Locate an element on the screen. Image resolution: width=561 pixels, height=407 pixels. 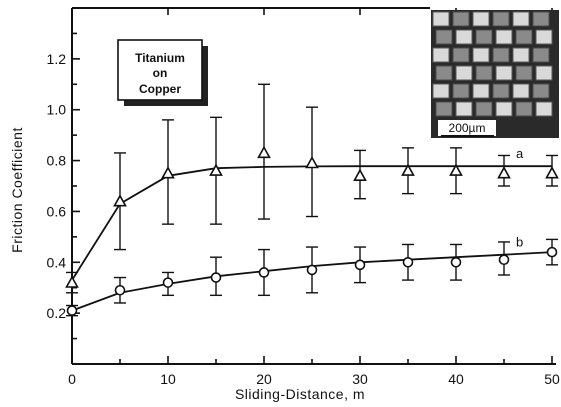
x-tick-label: 10 is located at coordinates (168, 379).